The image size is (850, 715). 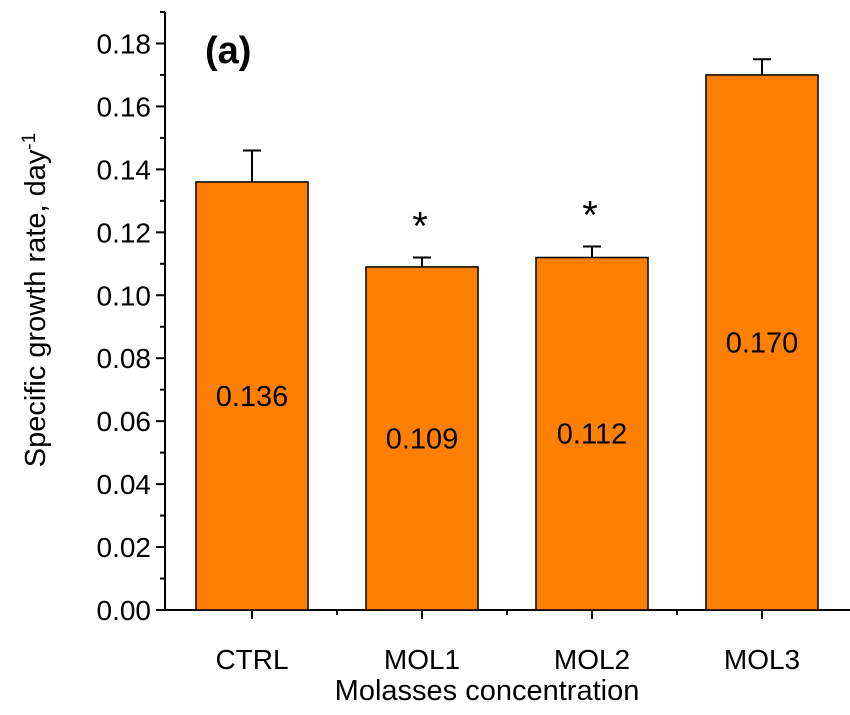 What do you see at coordinates (36, 308) in the screenshot?
I see `y-axis-title-text: Specific growth rate, day` at bounding box center [36, 308].